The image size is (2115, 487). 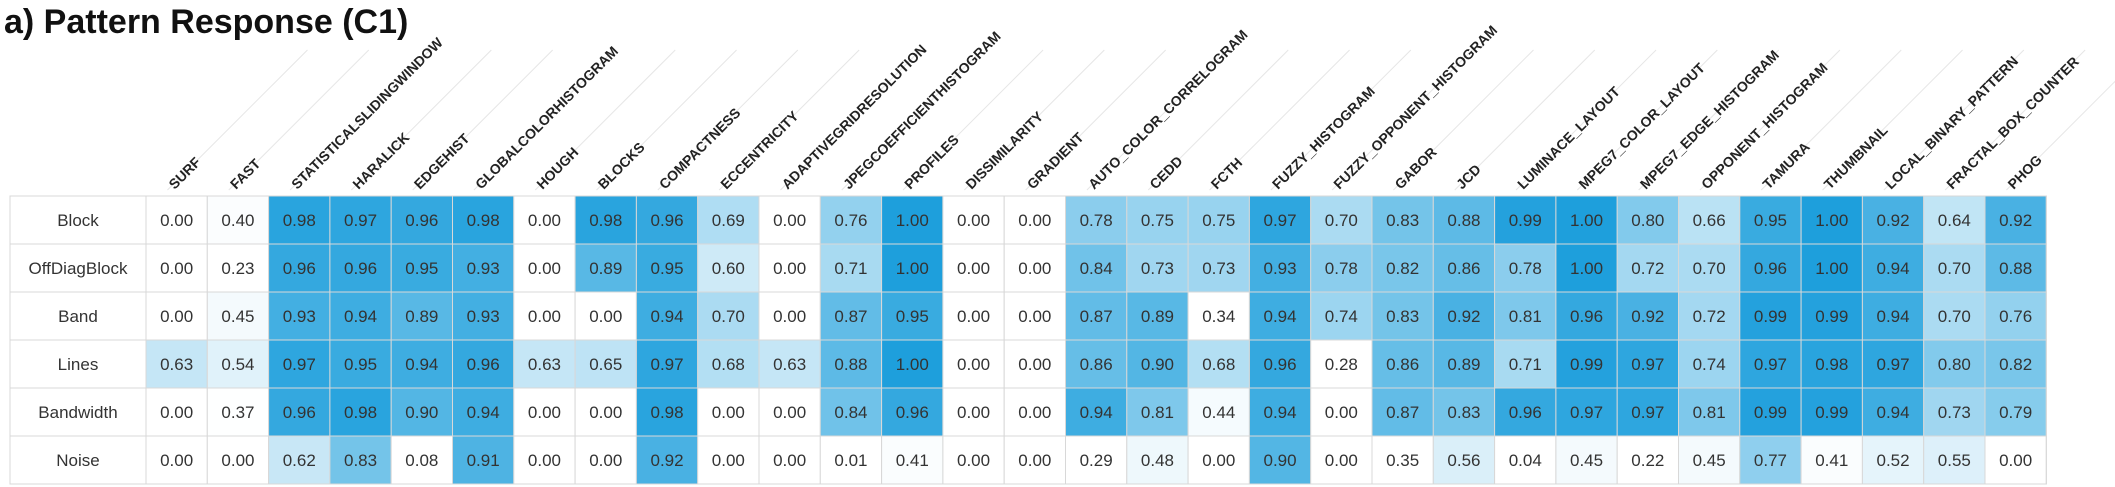 I want to click on heatmap-cell-value: 0.79, so click(x=2015, y=412).